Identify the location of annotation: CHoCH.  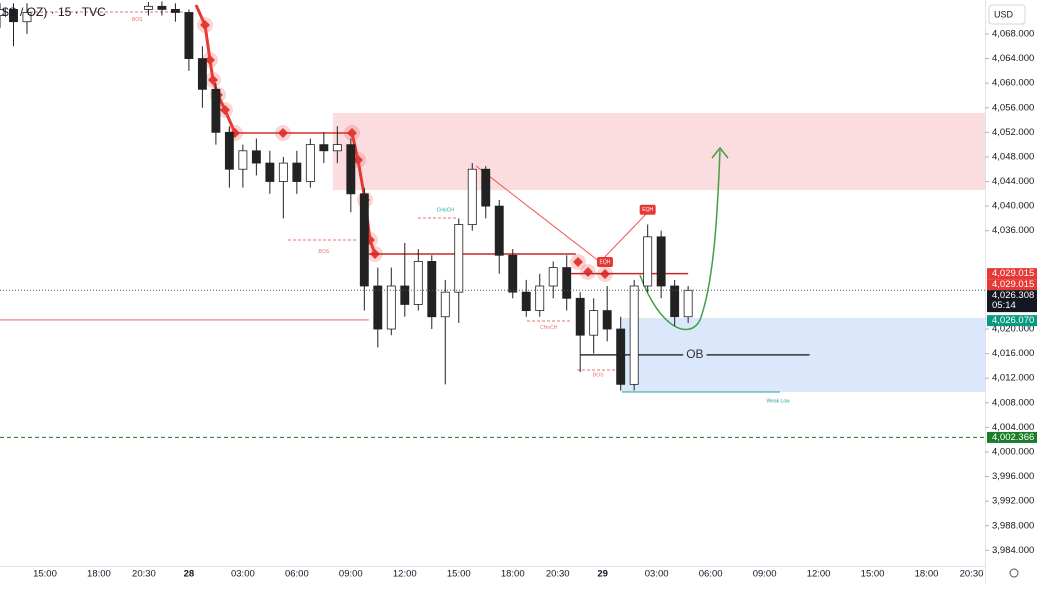
(446, 211).